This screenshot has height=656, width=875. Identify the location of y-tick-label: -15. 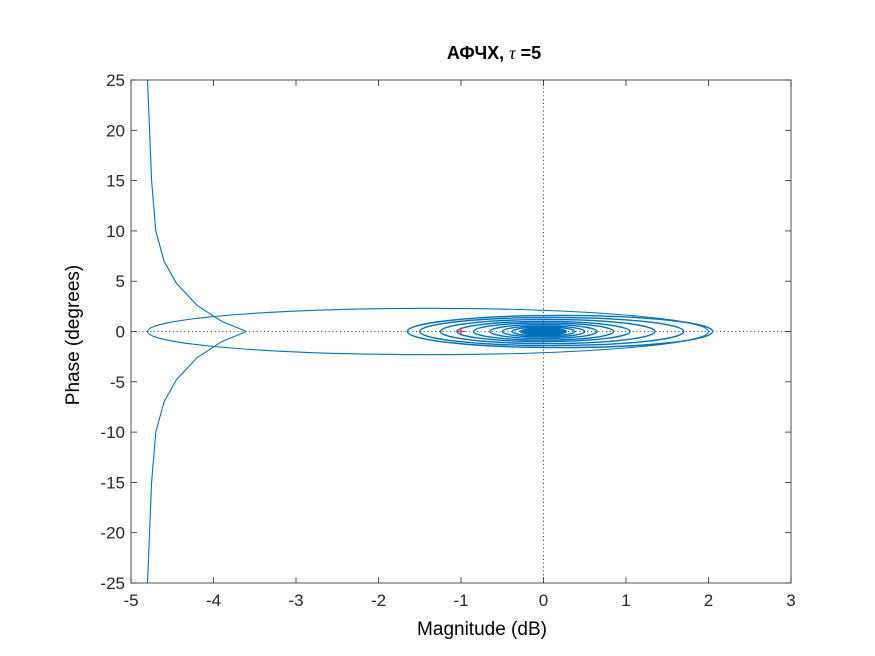
(112, 482).